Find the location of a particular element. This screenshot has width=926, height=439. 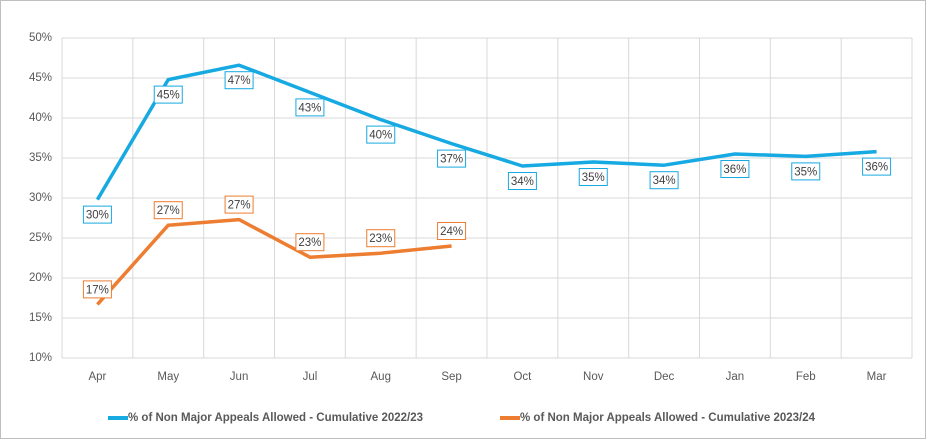

x-tick-label: Jul is located at coordinates (310, 377).